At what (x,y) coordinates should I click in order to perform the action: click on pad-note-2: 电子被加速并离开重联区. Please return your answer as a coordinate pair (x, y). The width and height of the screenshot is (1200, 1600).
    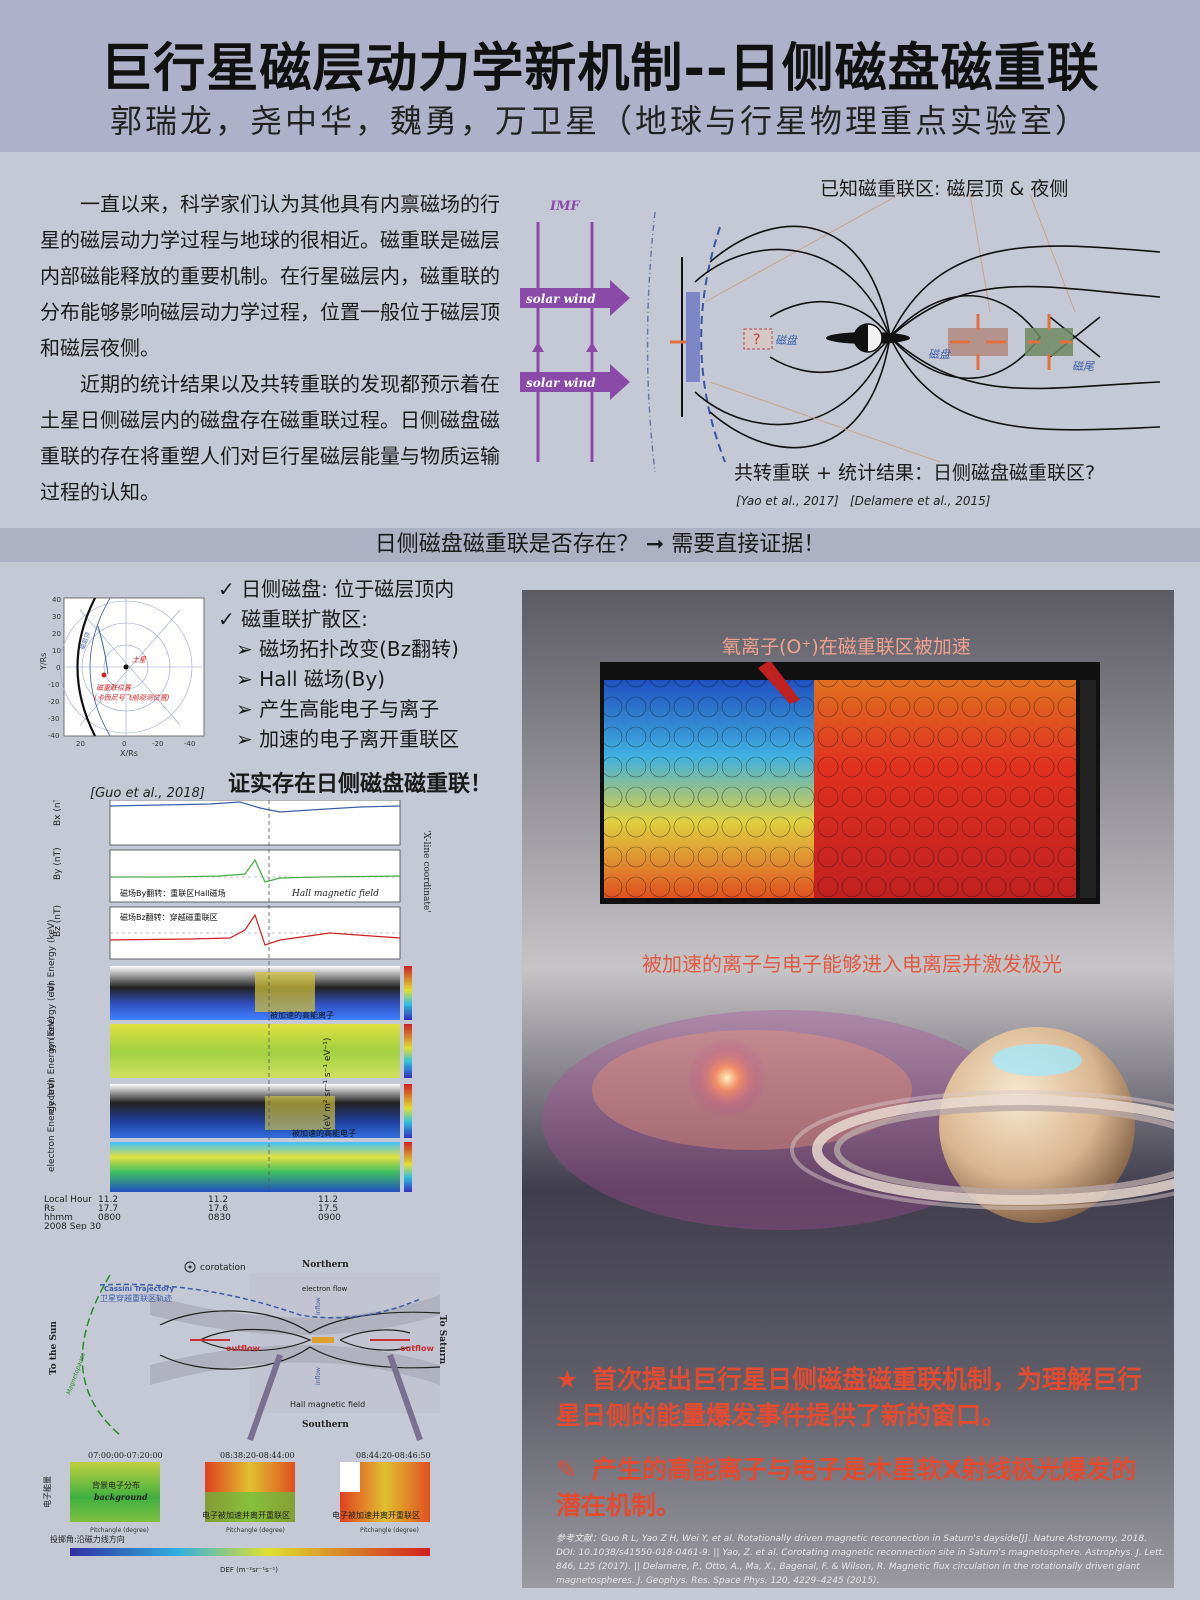
    Looking at the image, I should click on (246, 1515).